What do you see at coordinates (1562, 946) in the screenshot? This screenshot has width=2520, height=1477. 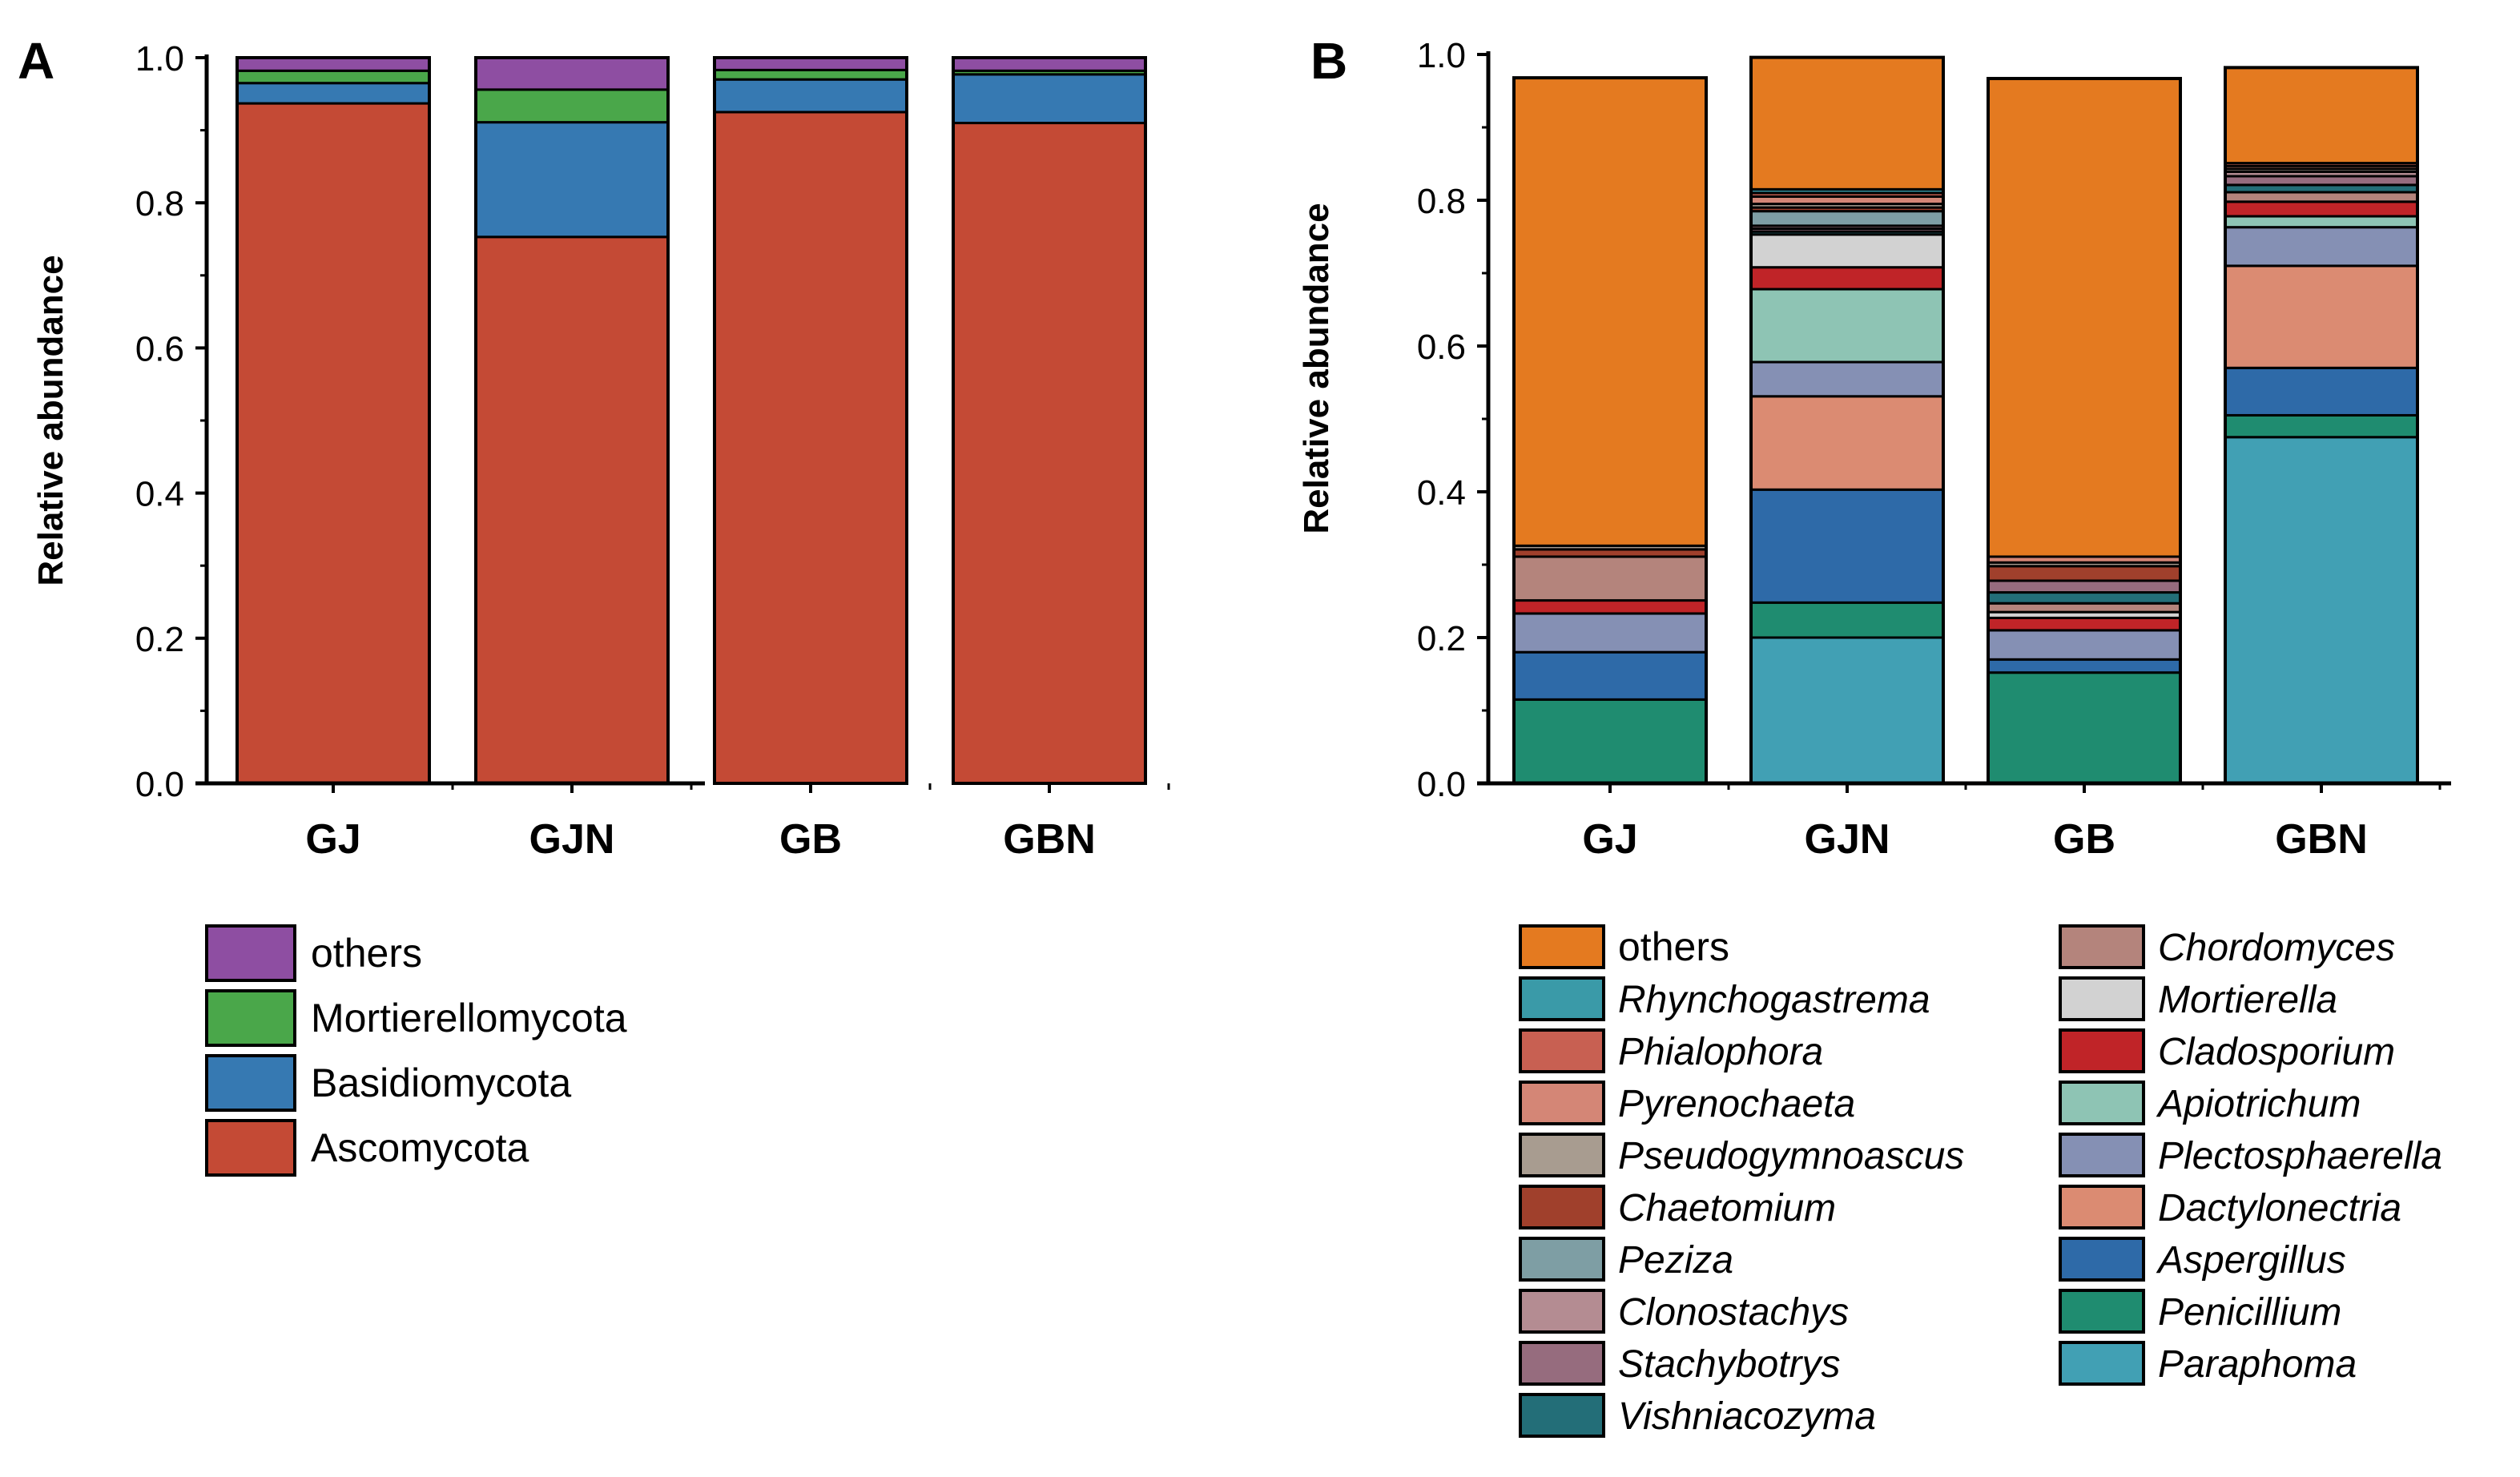 I see `chart-2-legend-swatch-others` at bounding box center [1562, 946].